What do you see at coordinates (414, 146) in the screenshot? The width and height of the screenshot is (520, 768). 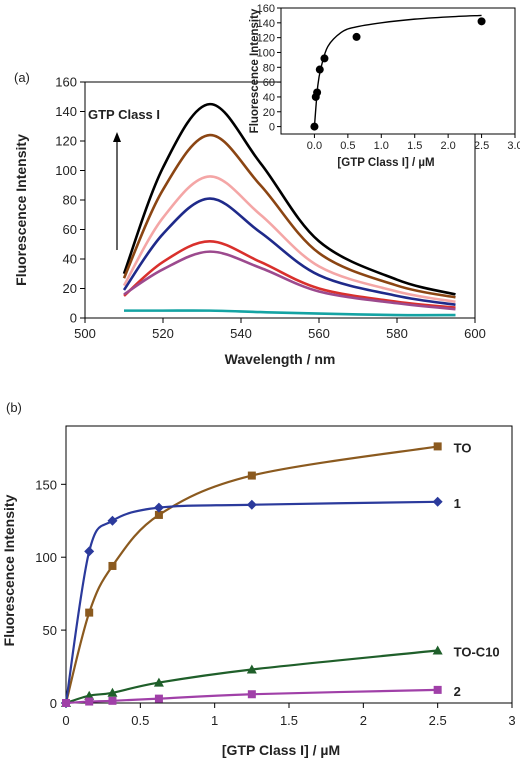 I see `inset-x-tick-label: 1.5` at bounding box center [414, 146].